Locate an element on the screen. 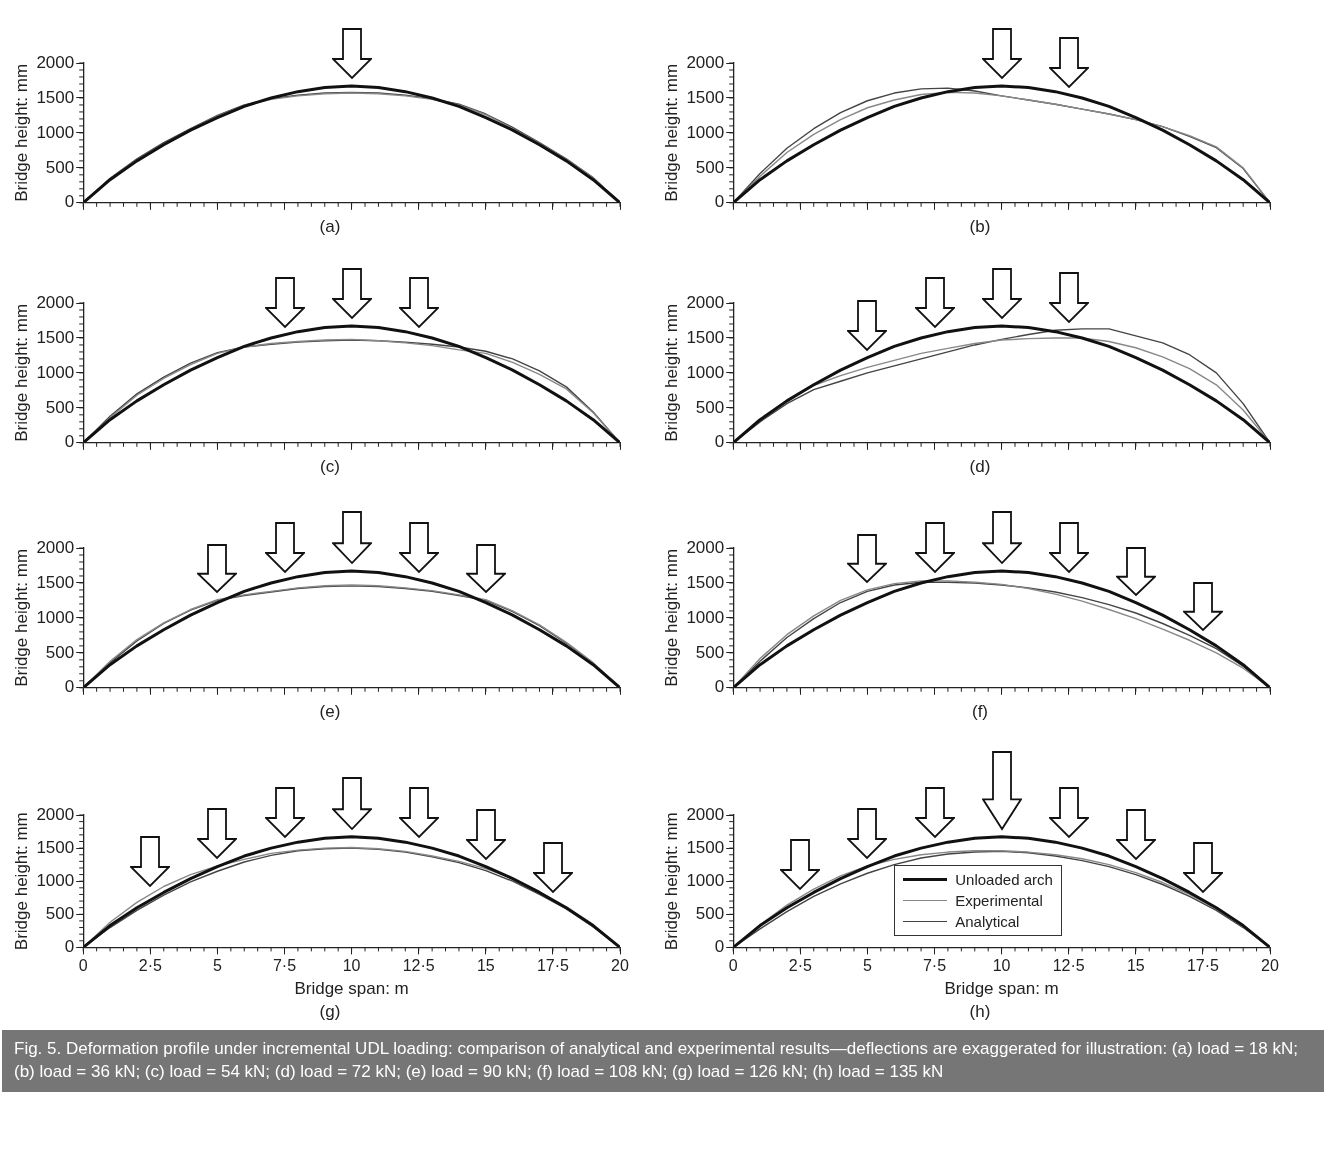 The width and height of the screenshot is (1326, 1169). text: (e) is located at coordinates (330, 712).